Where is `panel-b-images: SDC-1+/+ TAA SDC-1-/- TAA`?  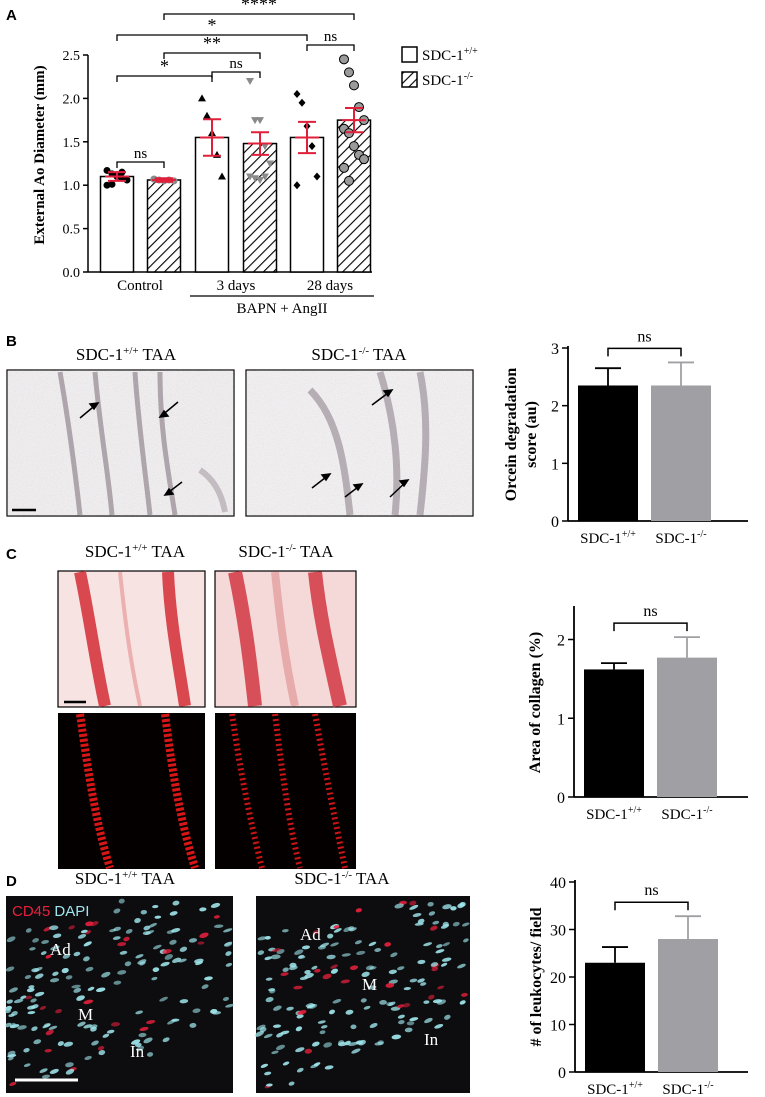 panel-b-images: SDC-1+/+ TAA SDC-1-/- TAA is located at coordinates (240, 431).